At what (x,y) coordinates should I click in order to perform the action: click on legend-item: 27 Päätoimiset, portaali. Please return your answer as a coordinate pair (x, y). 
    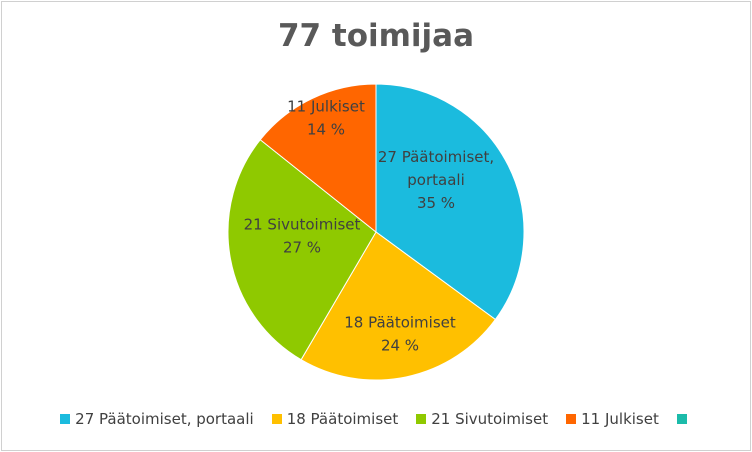
    Looking at the image, I should click on (157, 419).